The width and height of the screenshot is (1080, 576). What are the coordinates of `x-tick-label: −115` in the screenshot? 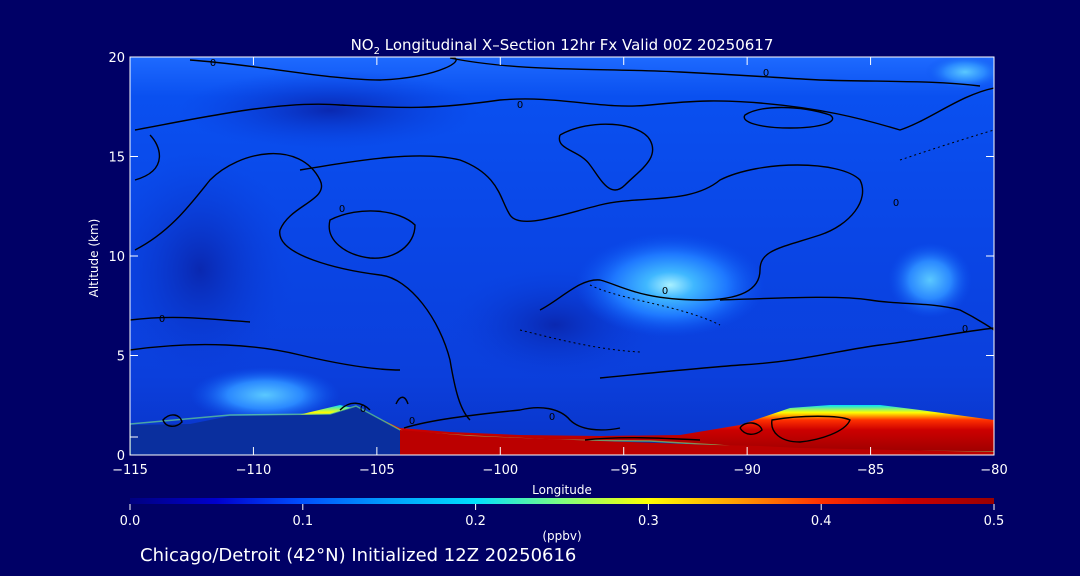 It's located at (130, 470).